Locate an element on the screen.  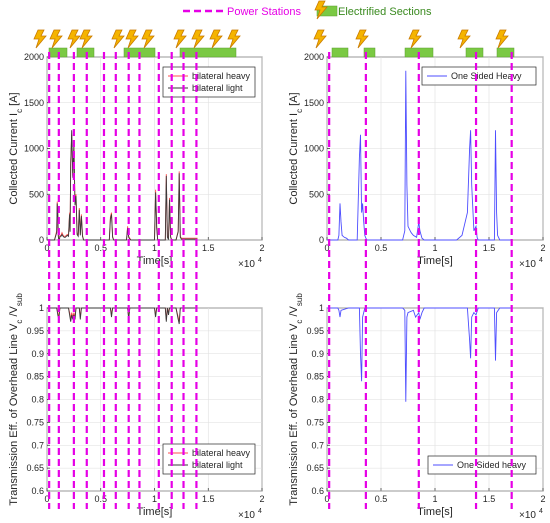
y-tick-label: 1 is located at coordinates (41, 308).